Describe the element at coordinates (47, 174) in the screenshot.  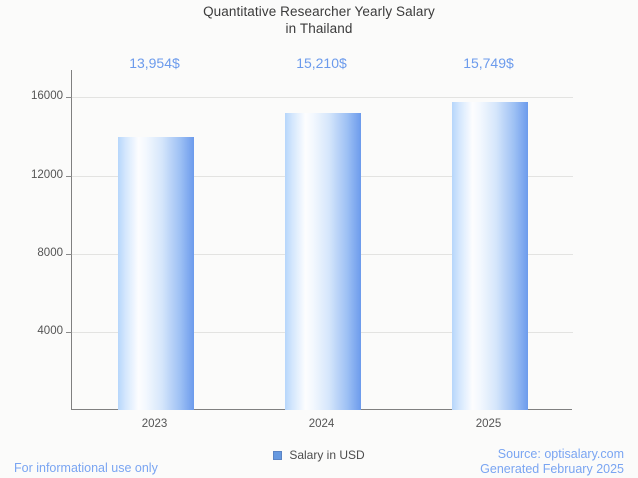
I see `y-axis-tick-label: 12000` at that location.